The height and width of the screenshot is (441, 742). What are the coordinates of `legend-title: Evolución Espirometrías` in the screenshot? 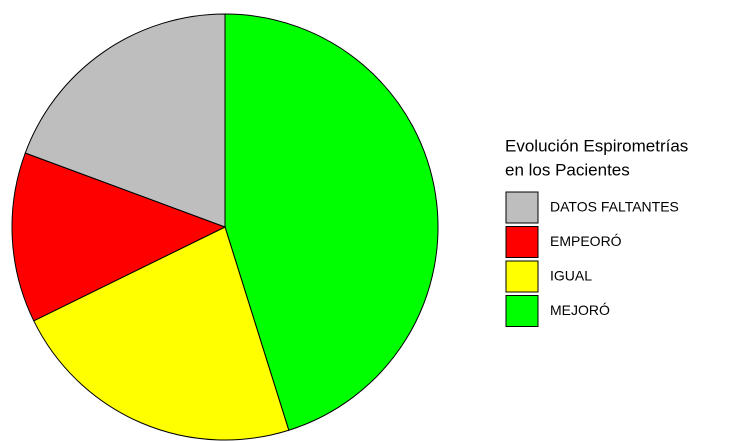 It's located at (596, 145).